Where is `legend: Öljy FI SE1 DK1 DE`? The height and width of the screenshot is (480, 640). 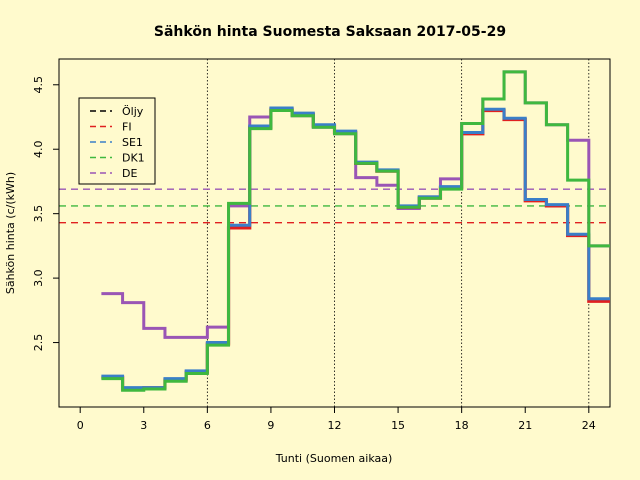 legend: Öljy FI SE1 DK1 DE is located at coordinates (117, 141).